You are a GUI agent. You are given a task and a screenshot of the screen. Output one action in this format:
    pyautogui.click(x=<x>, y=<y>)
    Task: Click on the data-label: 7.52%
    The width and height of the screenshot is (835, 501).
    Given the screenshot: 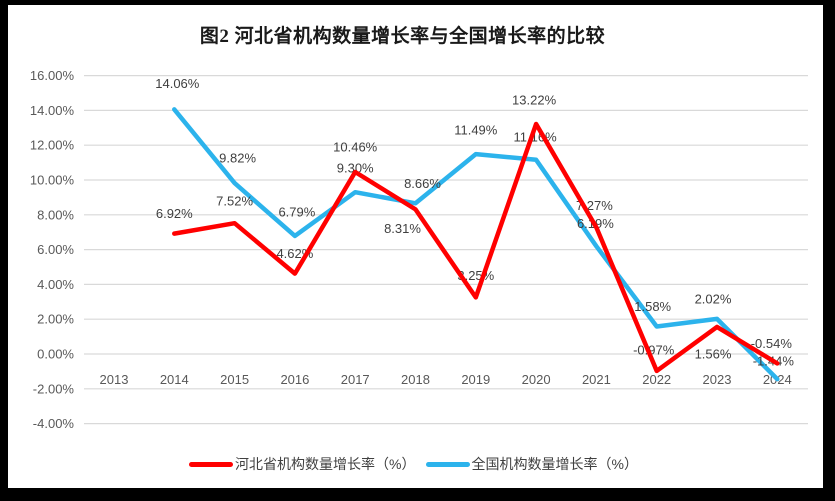 What is the action you would take?
    pyautogui.click(x=234, y=201)
    